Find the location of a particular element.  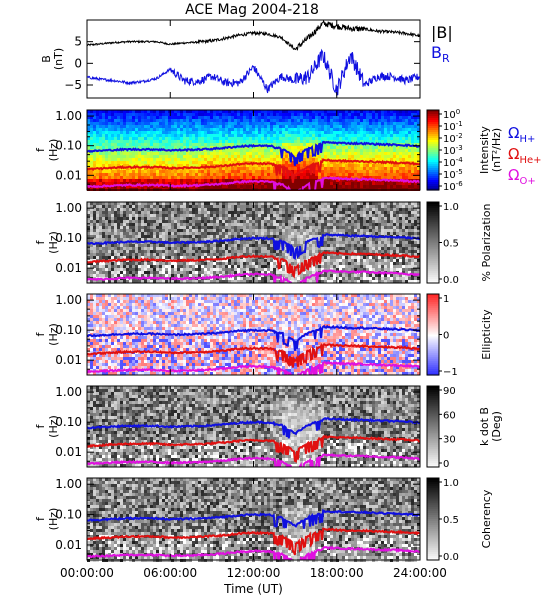

panel-bfield: −5 0 5 B(nT) |B|BR is located at coordinates (246, 59).